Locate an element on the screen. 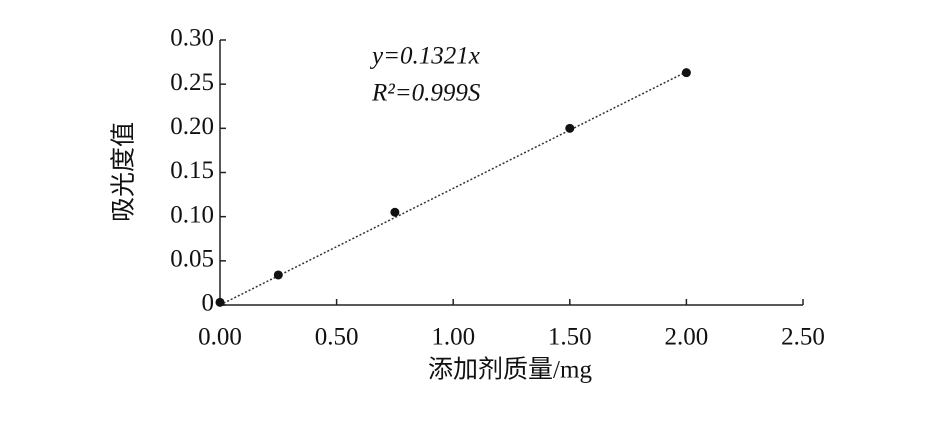 The image size is (945, 425). r-squared: R²=0.999S is located at coordinates (426, 93).